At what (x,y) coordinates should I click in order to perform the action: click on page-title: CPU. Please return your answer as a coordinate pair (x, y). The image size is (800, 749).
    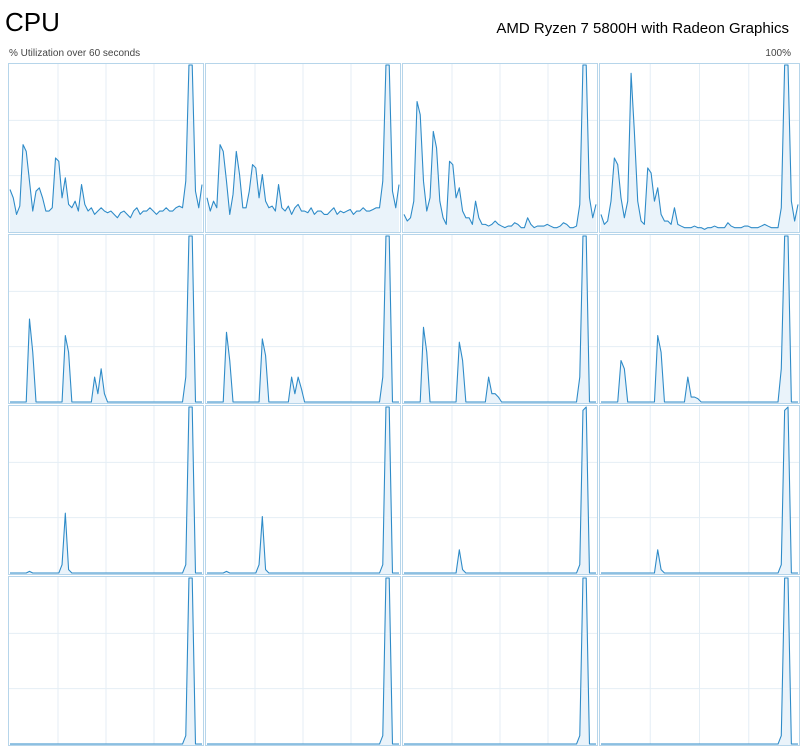
    Looking at the image, I should click on (32, 22).